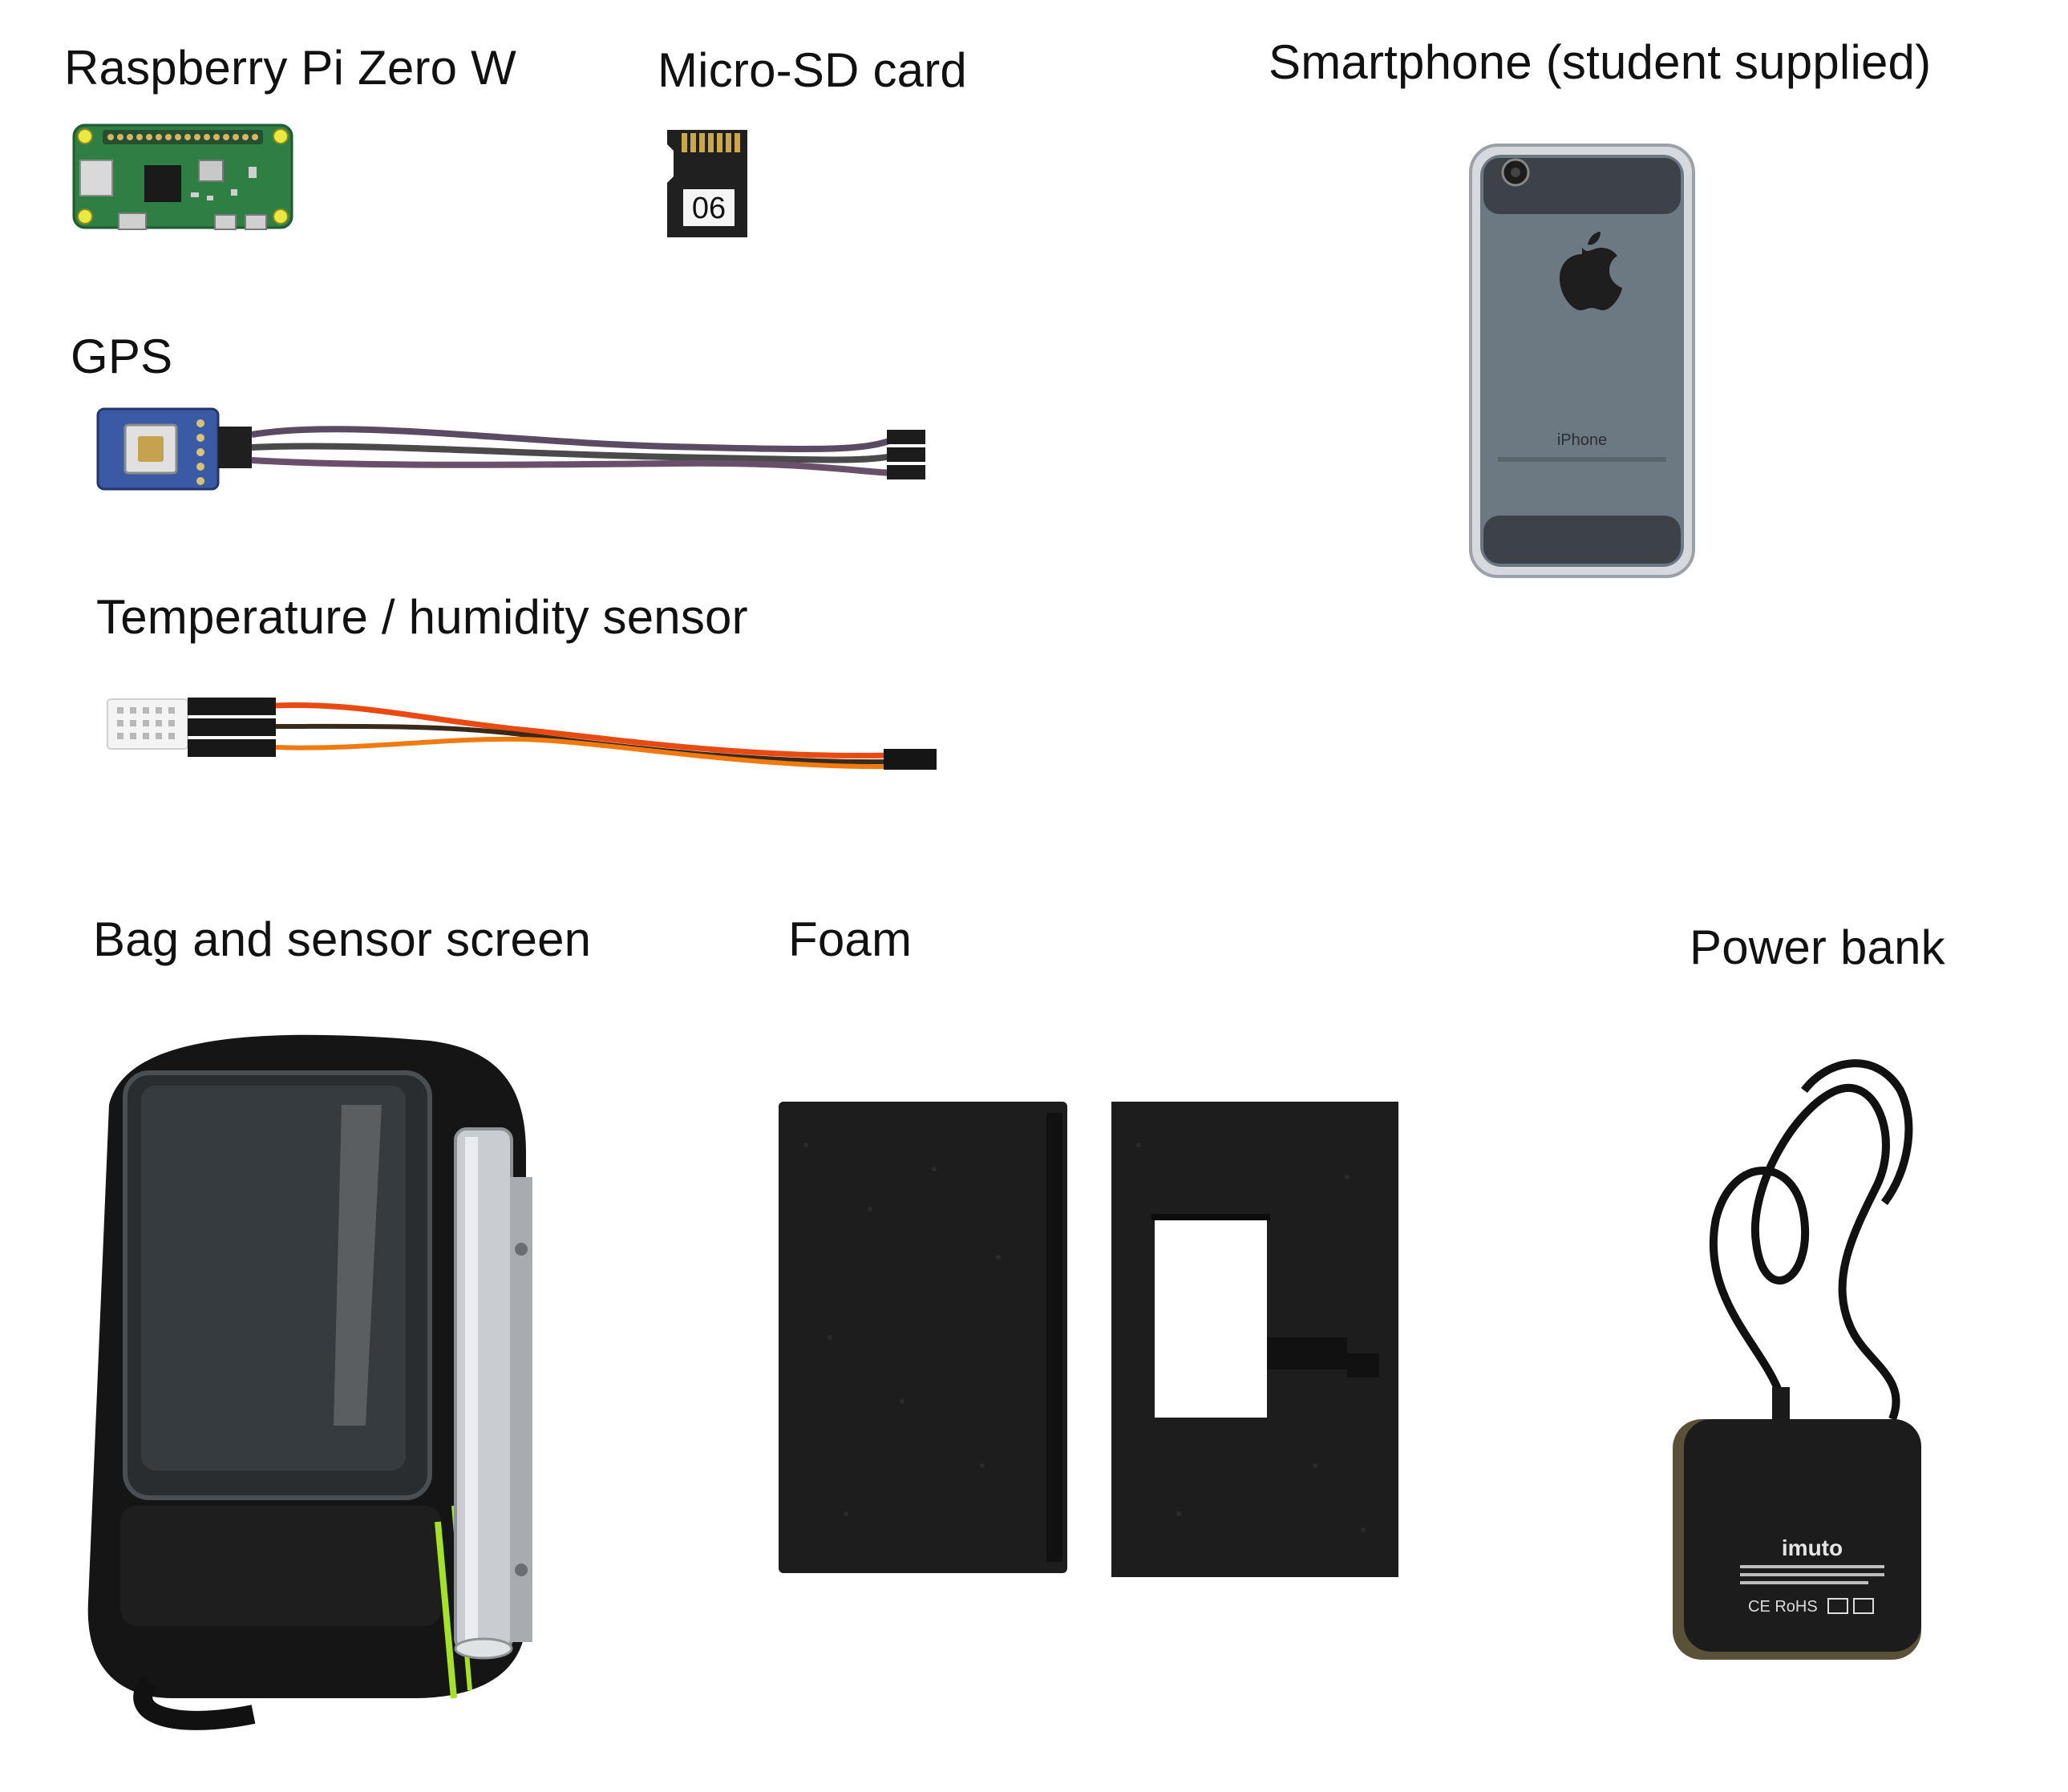  Describe the element at coordinates (342, 939) in the screenshot. I see `label-bag-screen: Bag and sensor screen` at that location.